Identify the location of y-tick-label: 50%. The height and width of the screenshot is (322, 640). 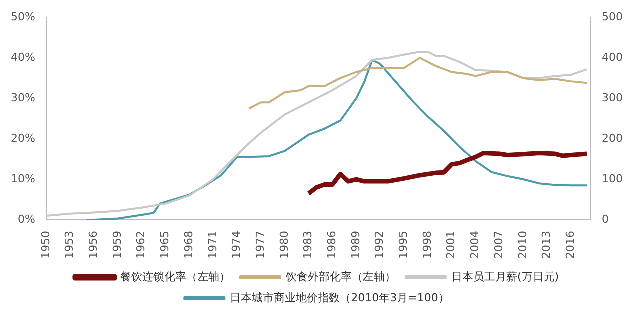
(23, 17).